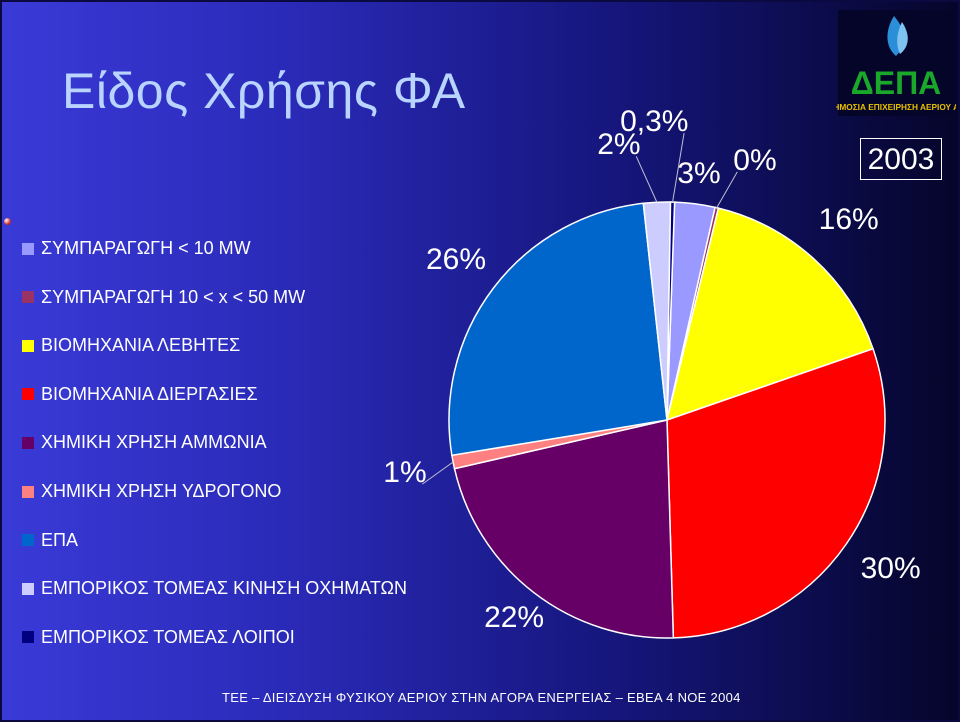 This screenshot has width=960, height=722. Describe the element at coordinates (7, 221) in the screenshot. I see `slide-bullet-icon` at that location.